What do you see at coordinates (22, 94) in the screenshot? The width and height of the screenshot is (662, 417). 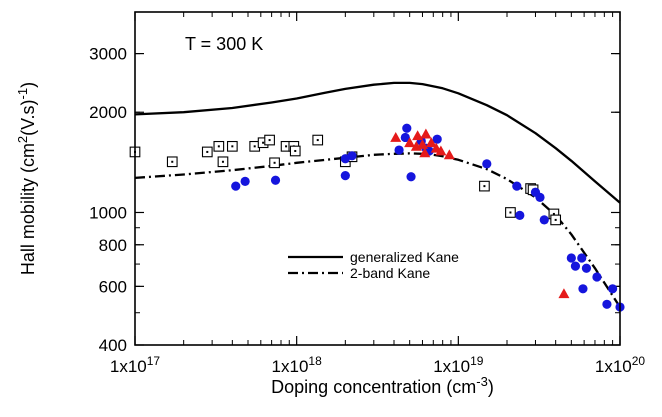 I see `y-axis-title-sup2: -1` at bounding box center [22, 94].